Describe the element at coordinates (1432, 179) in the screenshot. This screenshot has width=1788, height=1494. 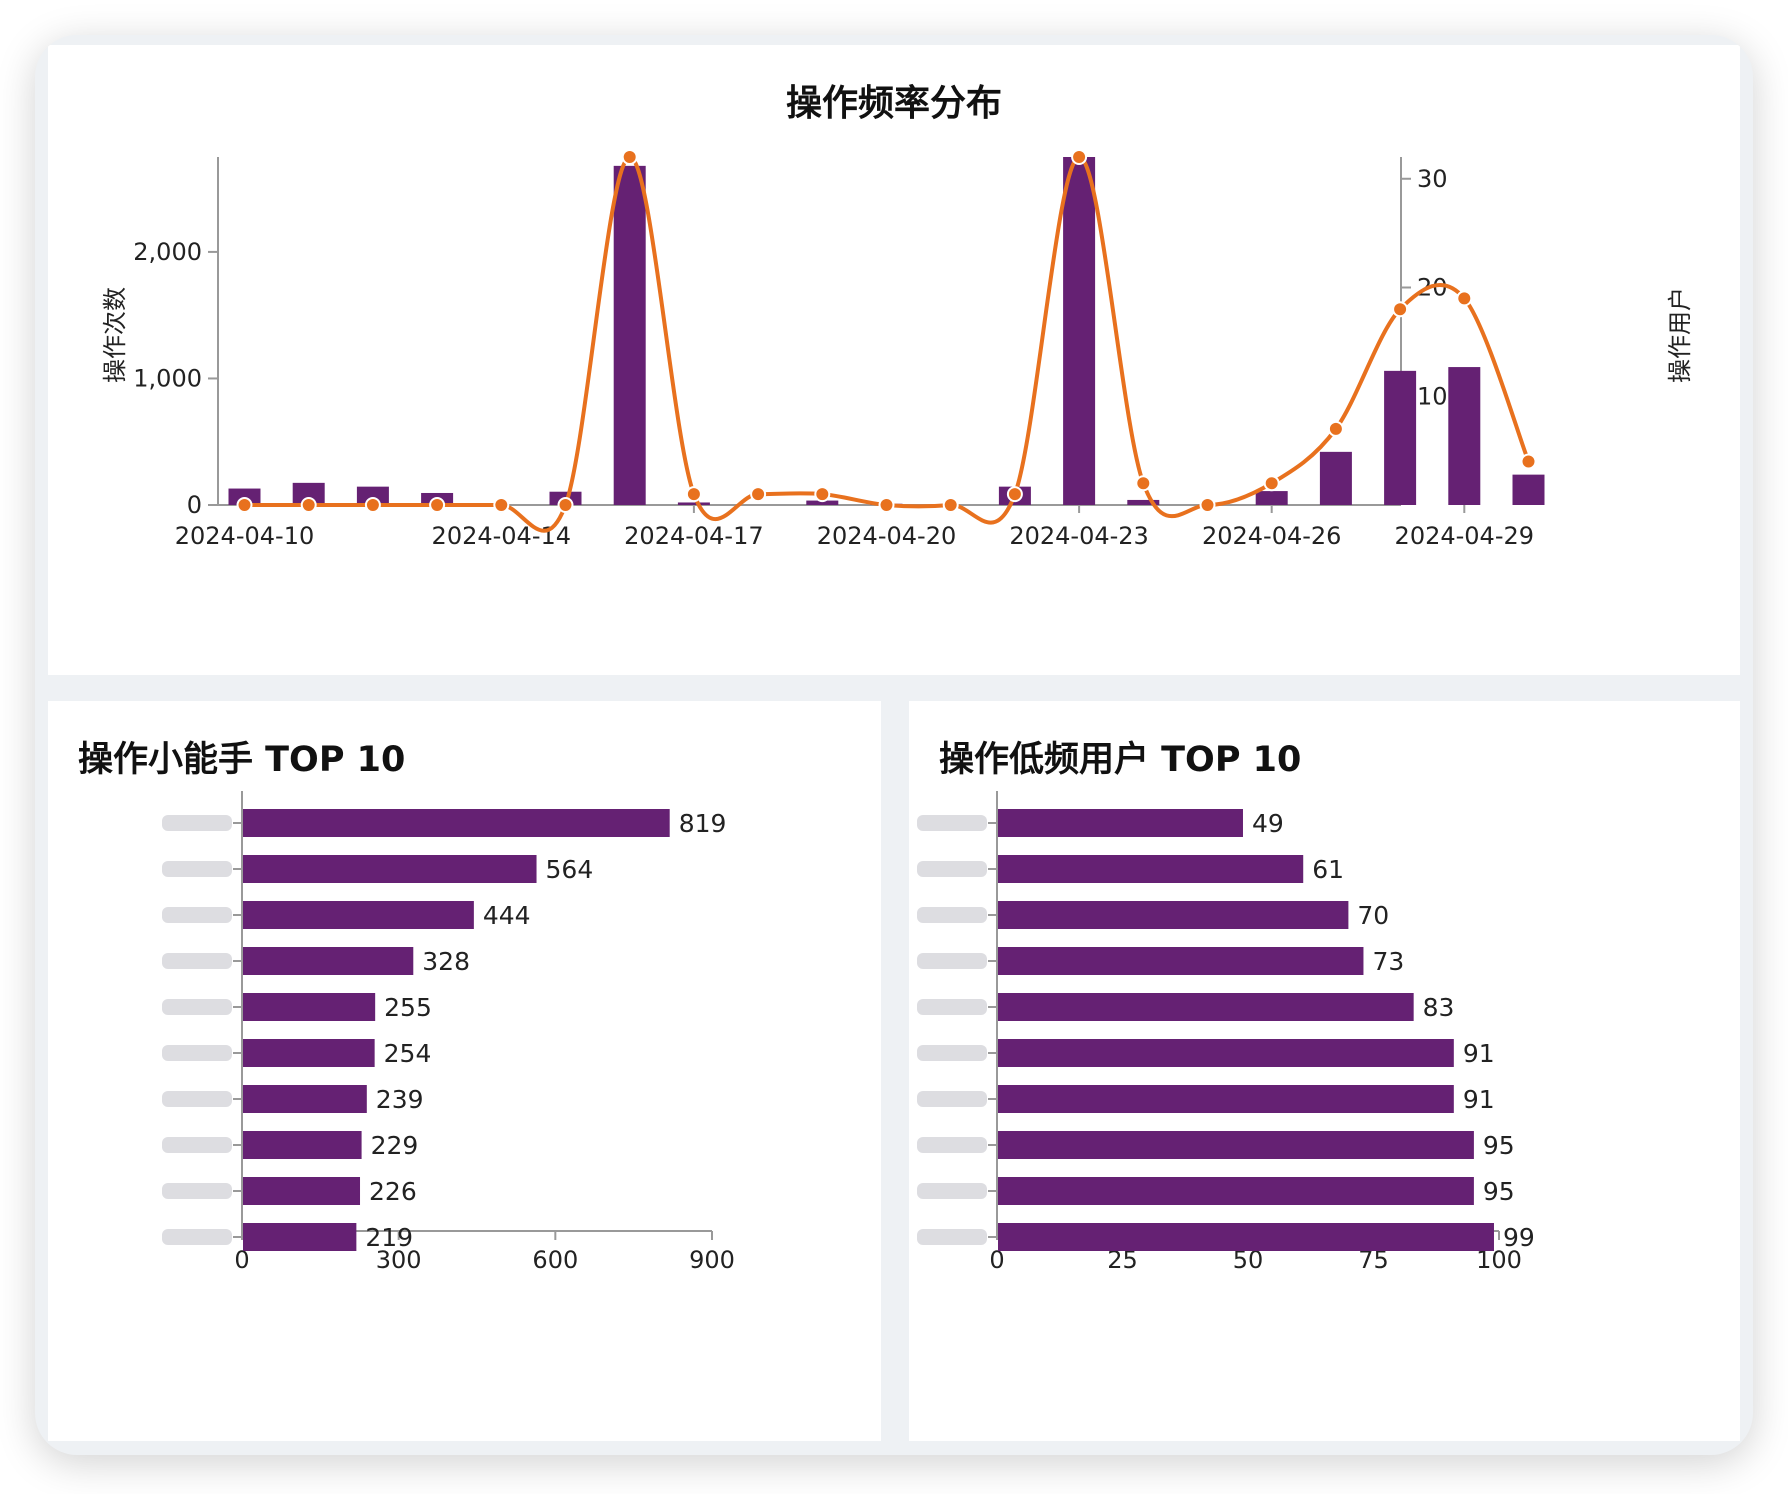
I see `y-right-tick-label: 30` at that location.